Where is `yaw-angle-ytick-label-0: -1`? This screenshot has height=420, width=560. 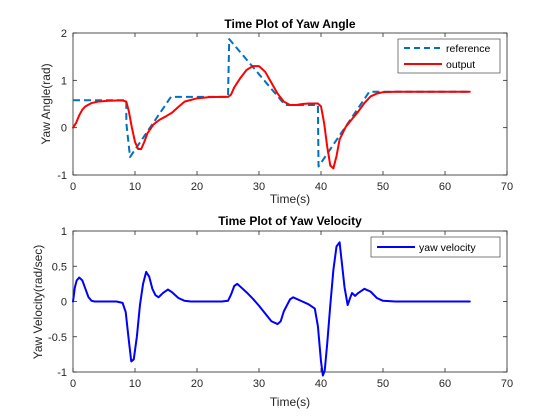 yaw-angle-ytick-label-0: -1 is located at coordinates (62, 176).